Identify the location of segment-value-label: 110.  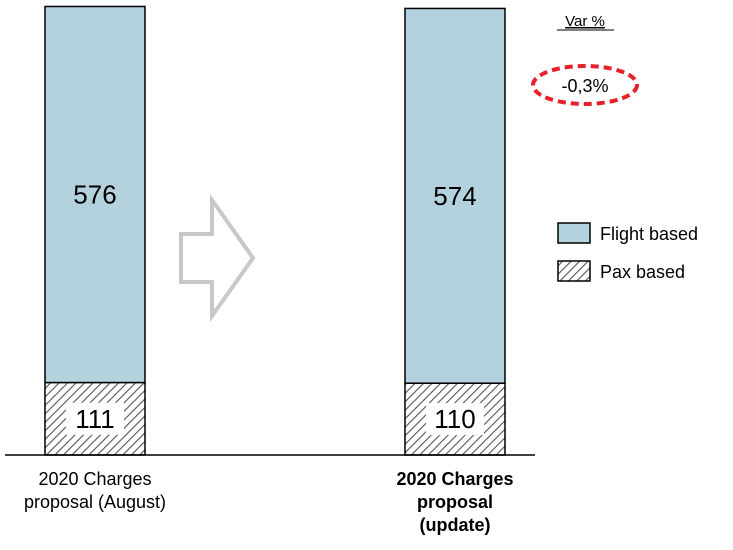
(454, 419).